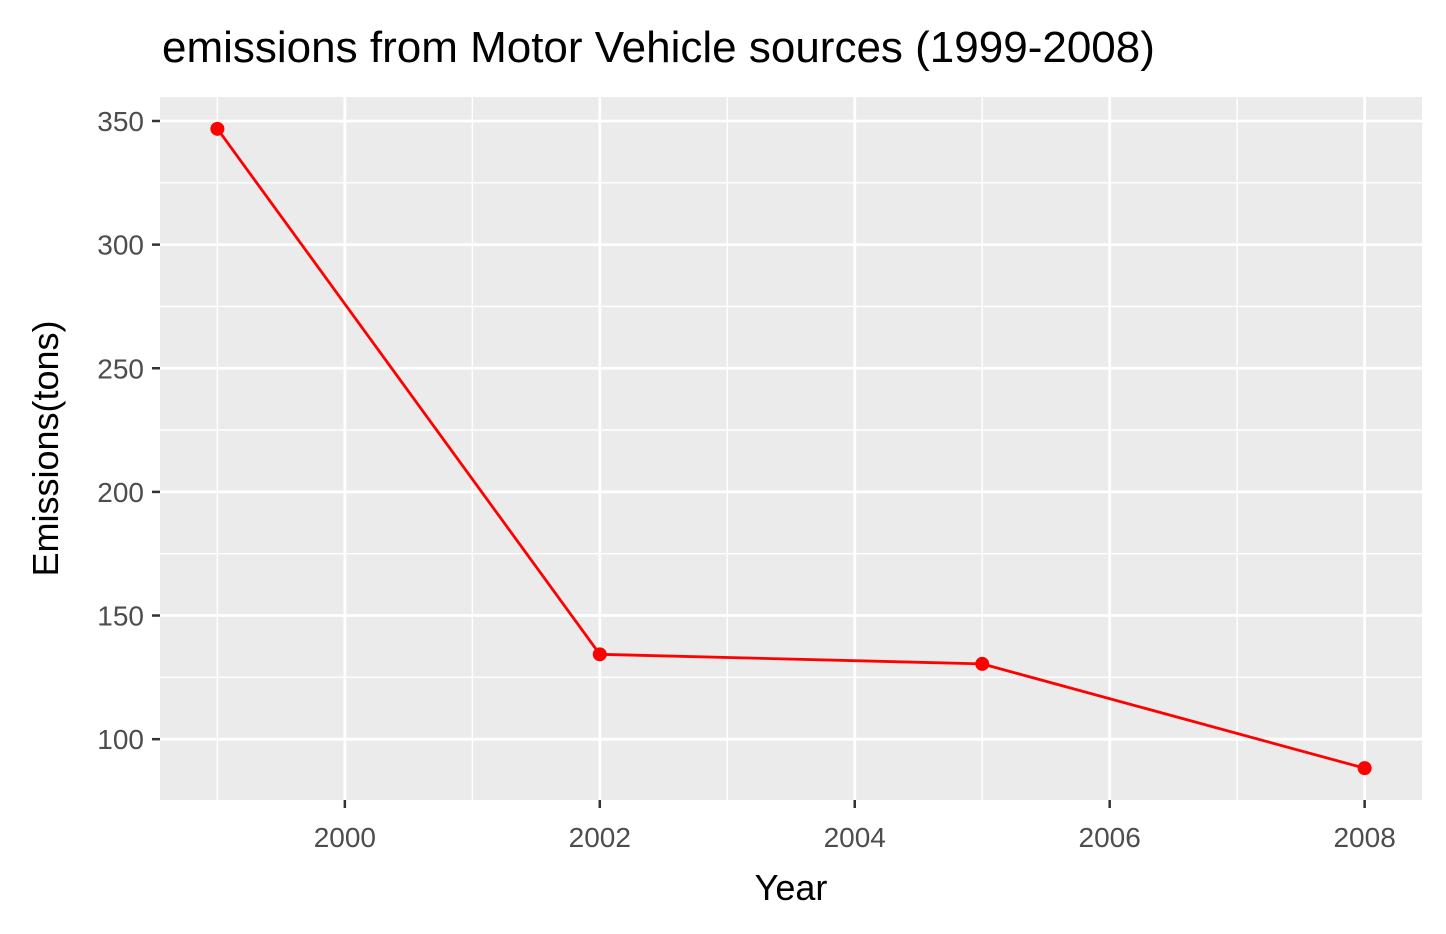 Image resolution: width=1446 pixels, height=934 pixels. I want to click on y-axis-title: Emissions(tons), so click(45, 448).